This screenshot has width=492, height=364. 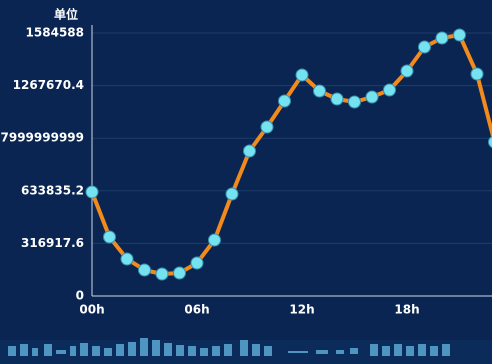 I want to click on x-tick-label: 18h, so click(x=406, y=310).